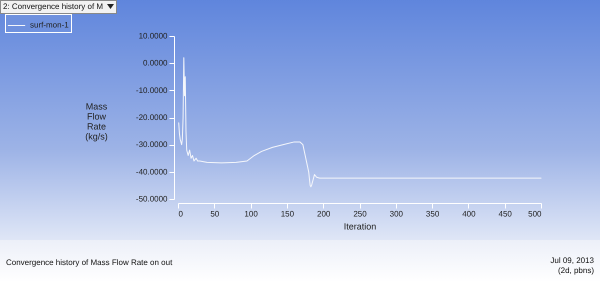 The width and height of the screenshot is (600, 283). Describe the element at coordinates (433, 214) in the screenshot. I see `x-tick-label: 350` at that location.